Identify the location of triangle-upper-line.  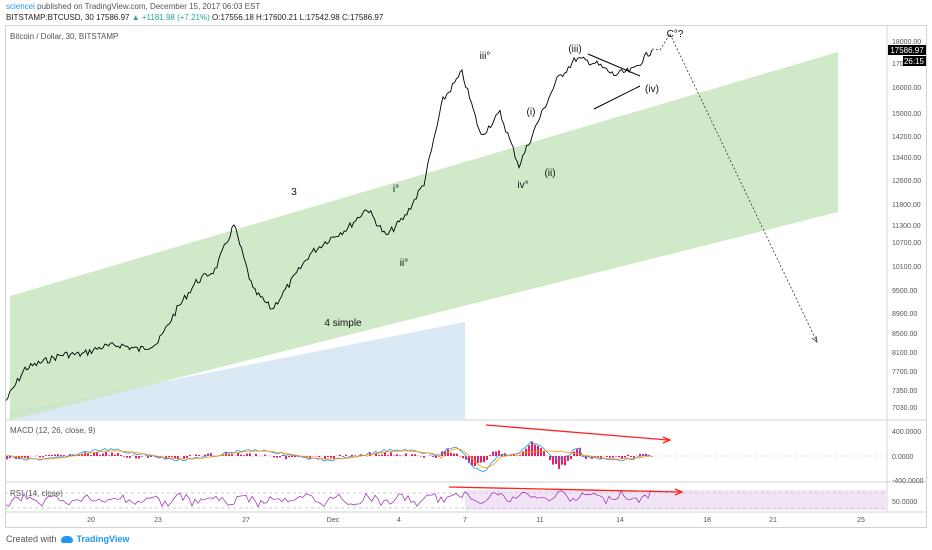
(614, 65).